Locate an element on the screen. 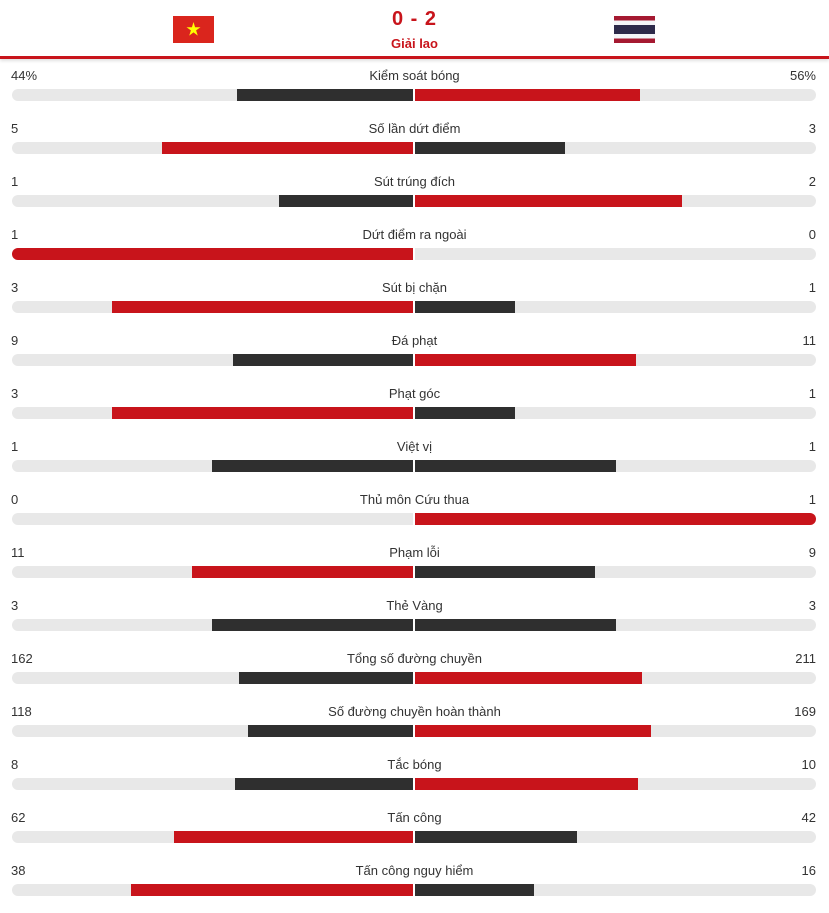  stat-label: Thủ môn Cứu thua is located at coordinates (414, 499).